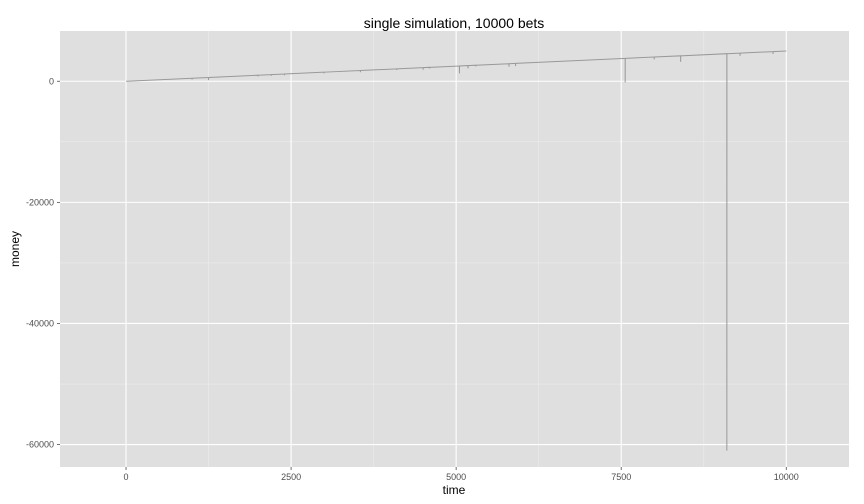  I want to click on chart-title: single simulation, 10000 bets, so click(454, 23).